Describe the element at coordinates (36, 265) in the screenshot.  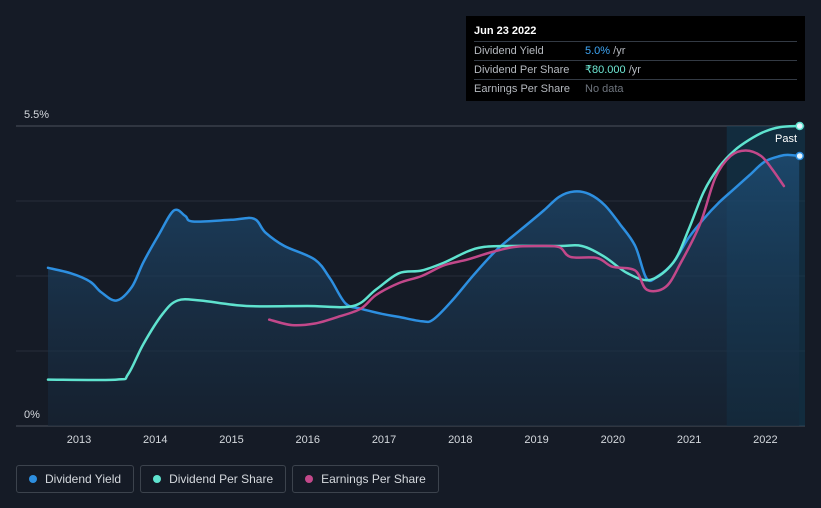
I see `y-axis-ticks: 5.5% 0%` at that location.